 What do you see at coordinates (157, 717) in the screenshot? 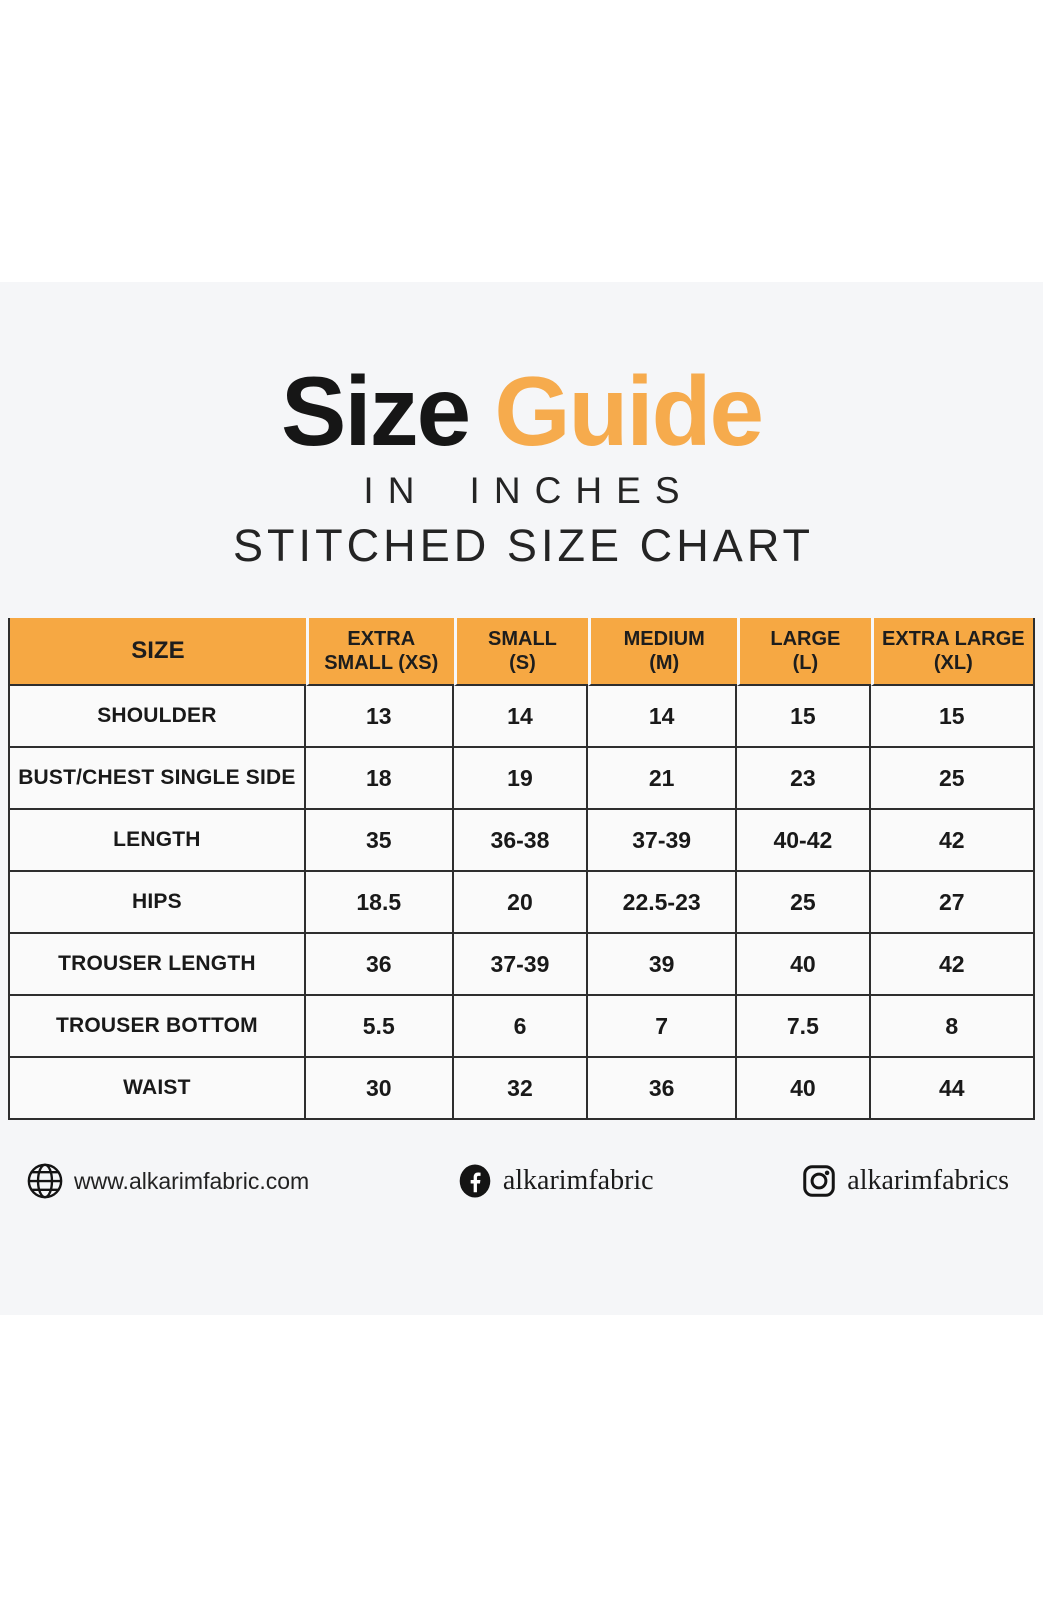
I see `row-label: SHOULDER` at bounding box center [157, 717].